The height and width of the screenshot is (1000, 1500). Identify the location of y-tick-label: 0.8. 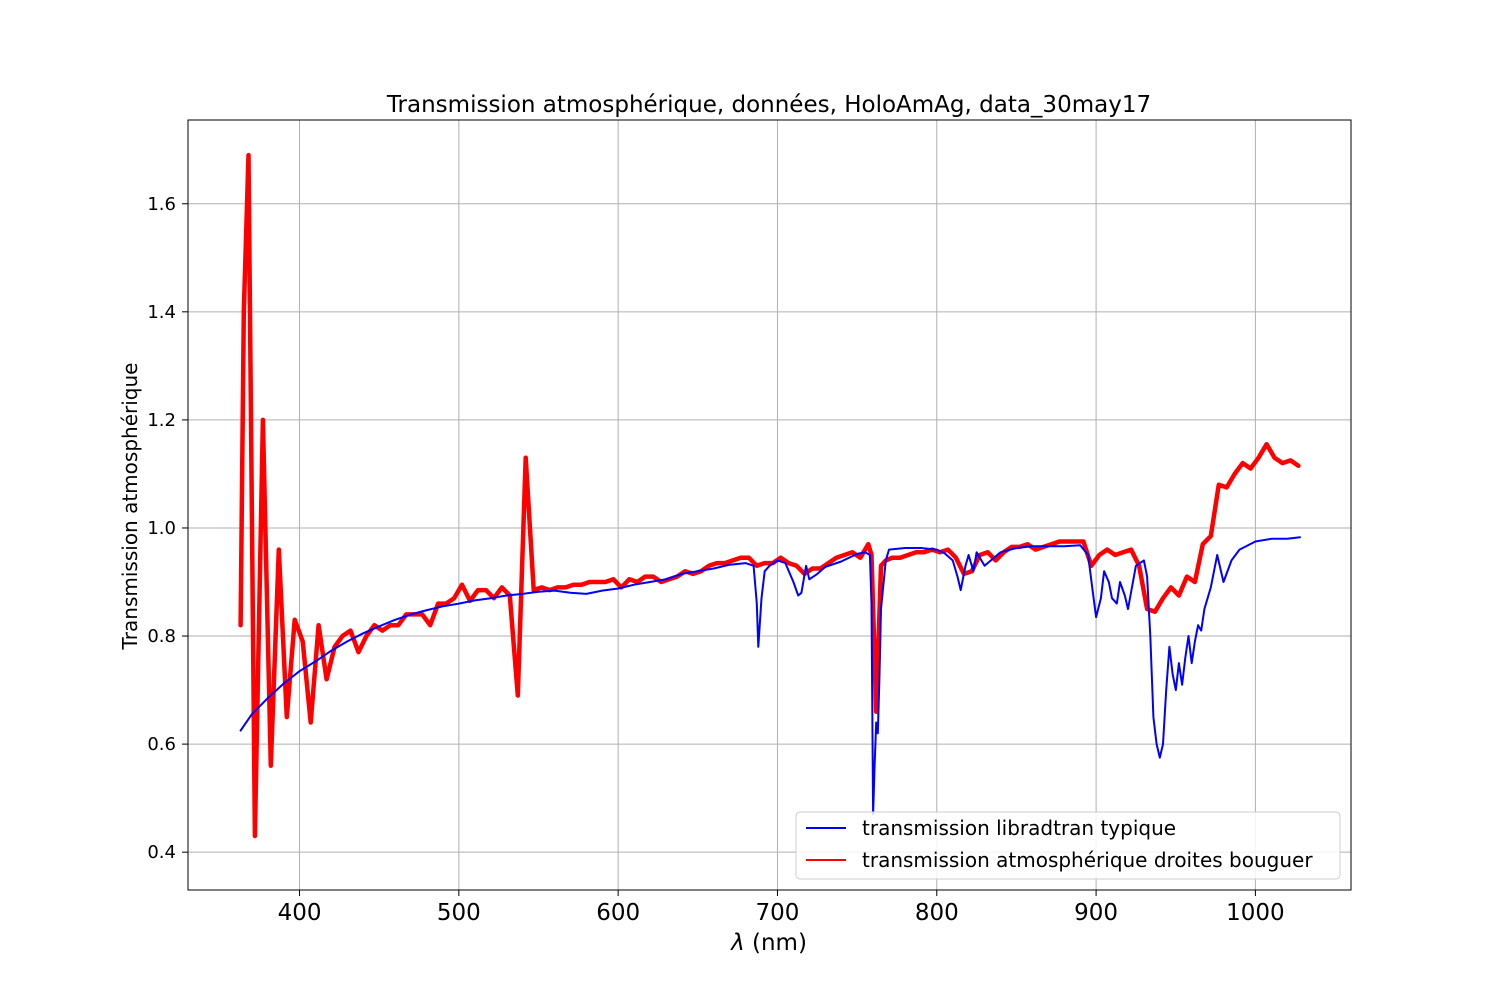
(161, 636).